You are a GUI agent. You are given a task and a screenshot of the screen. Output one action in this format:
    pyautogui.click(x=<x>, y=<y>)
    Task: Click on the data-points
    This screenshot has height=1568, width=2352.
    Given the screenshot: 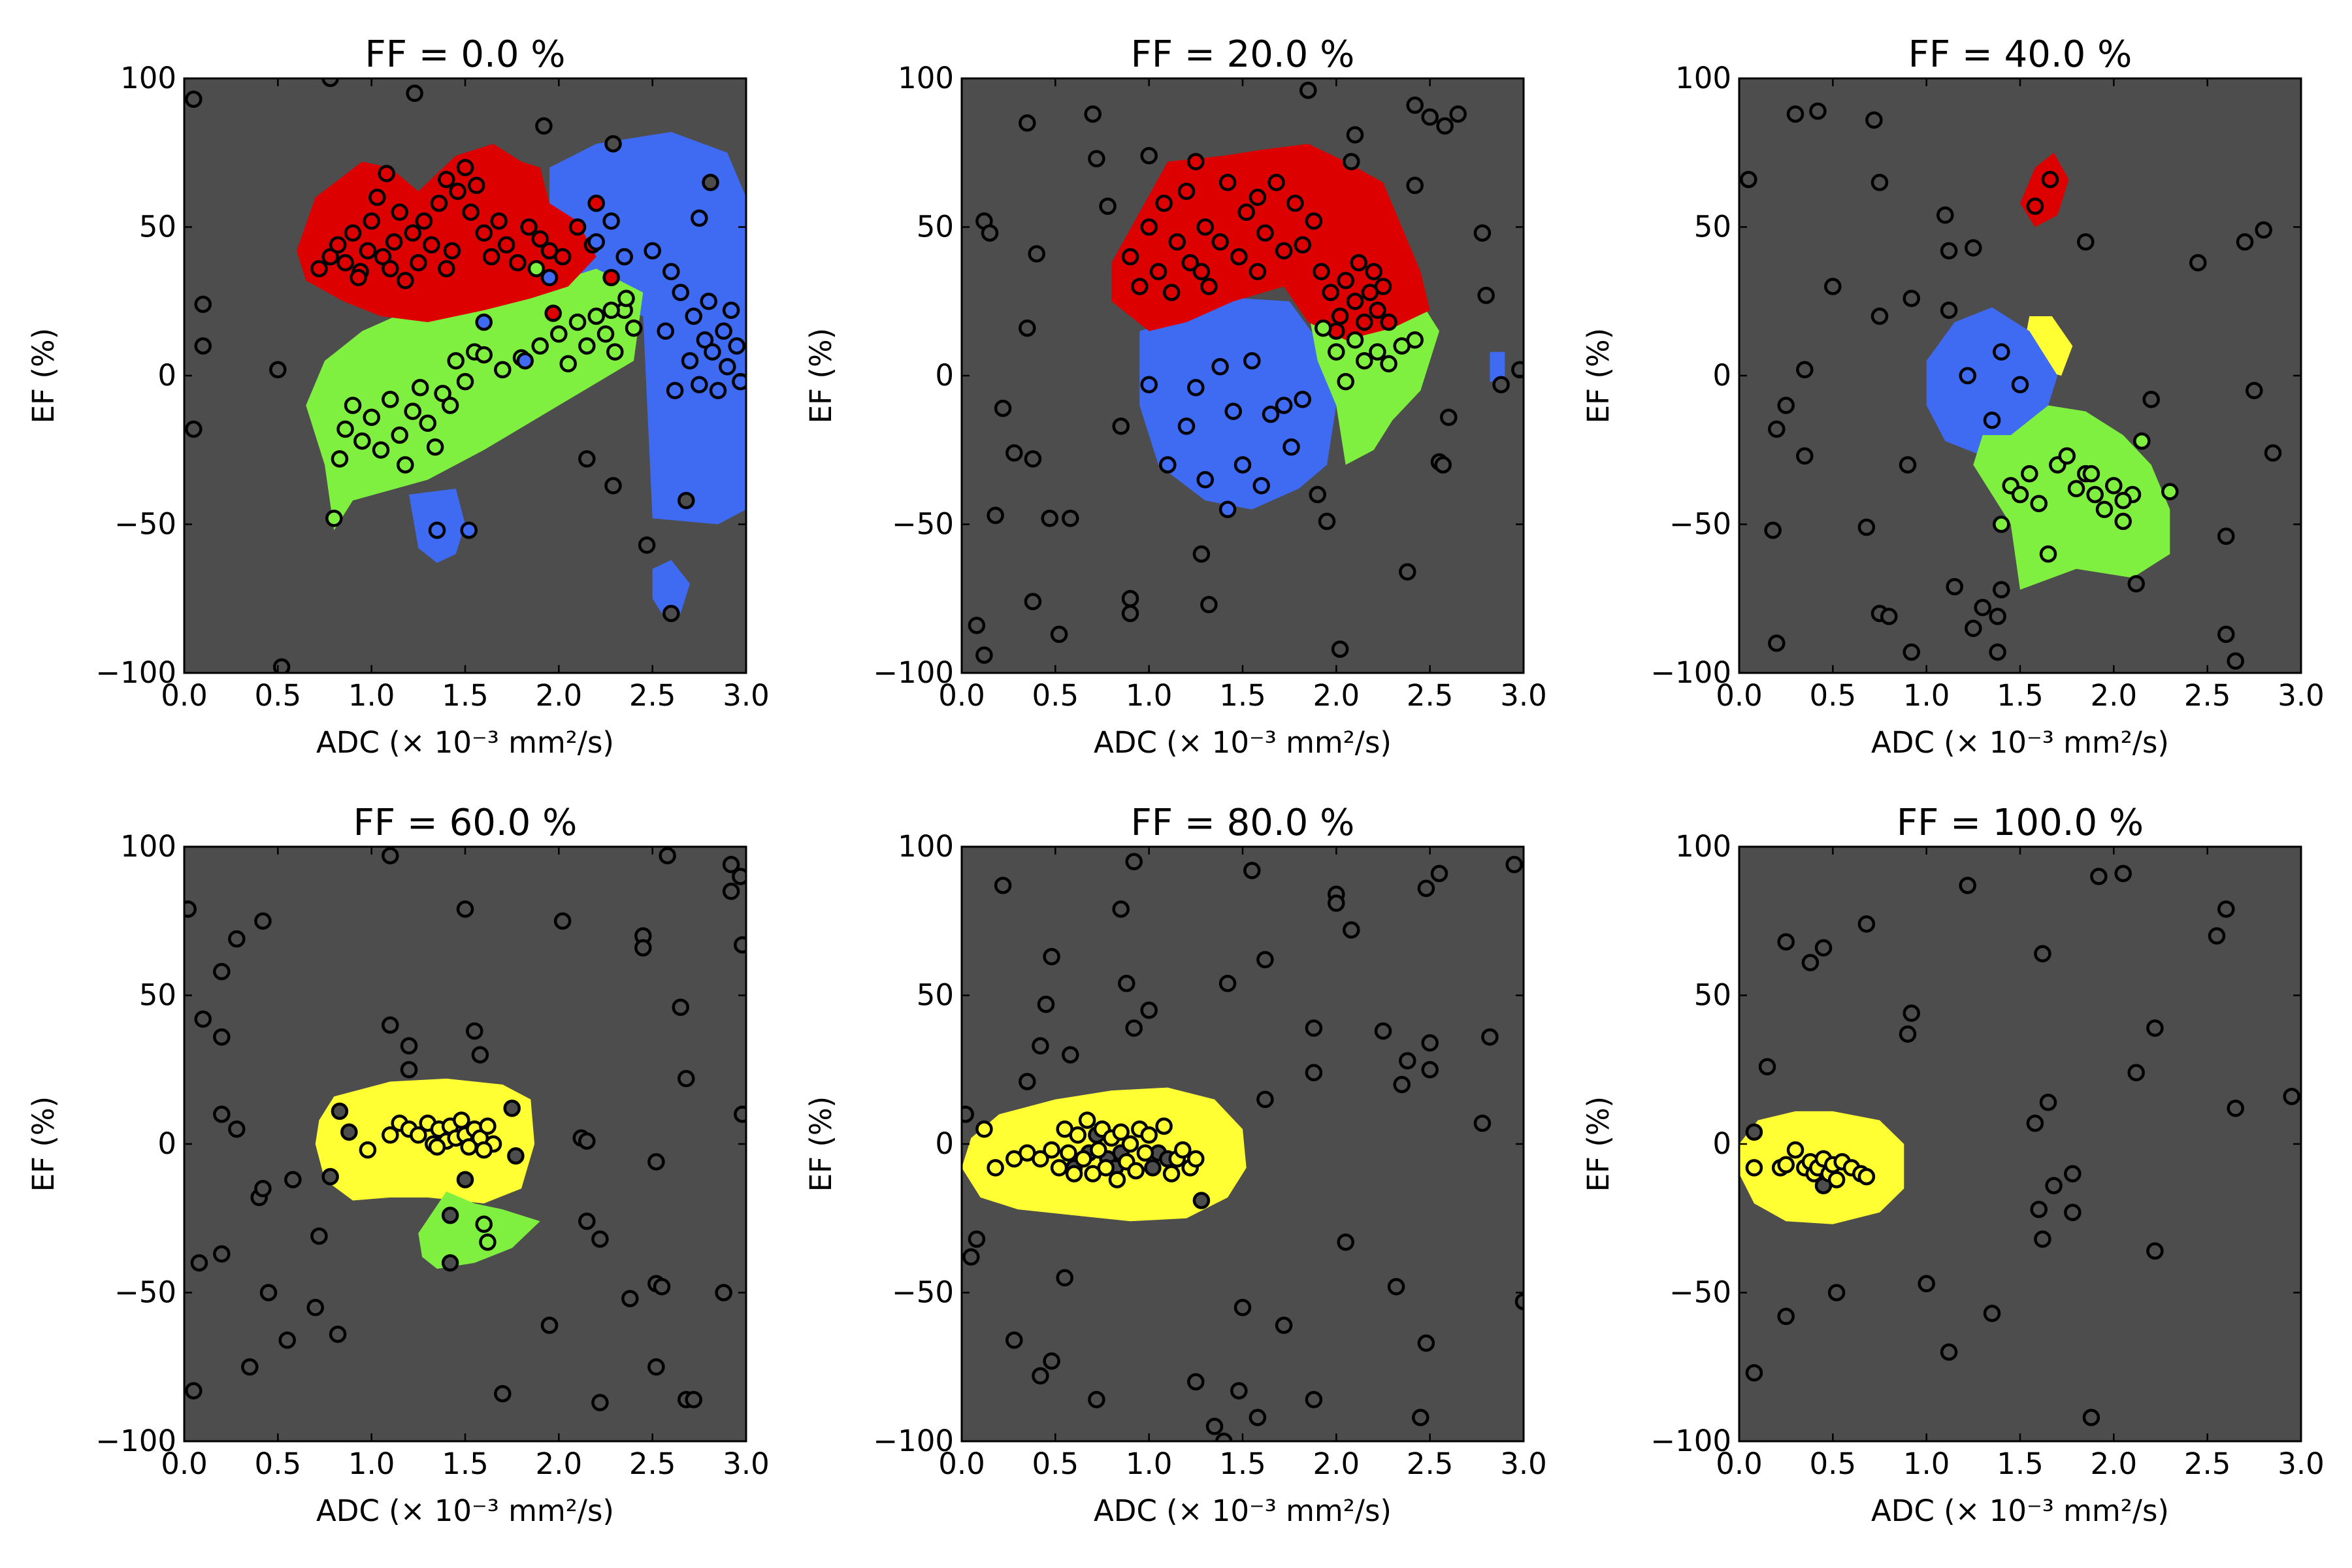 What is the action you would take?
    pyautogui.click(x=465, y=375)
    